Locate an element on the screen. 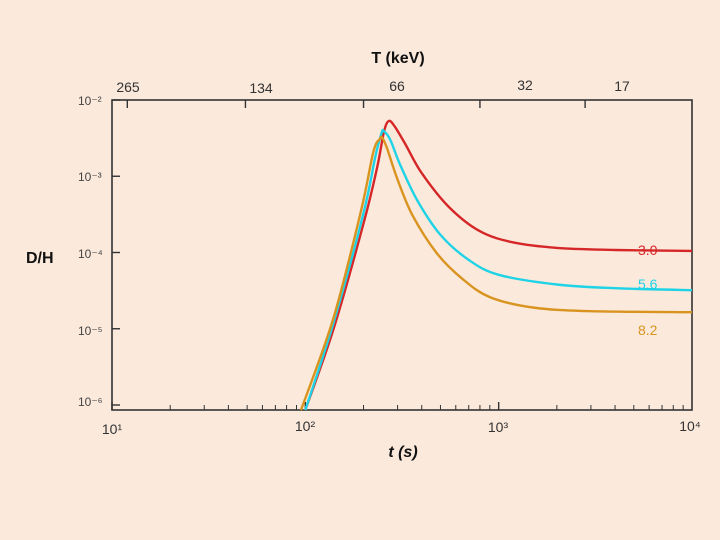  series-label-3-0: 3.0 is located at coordinates (648, 250).